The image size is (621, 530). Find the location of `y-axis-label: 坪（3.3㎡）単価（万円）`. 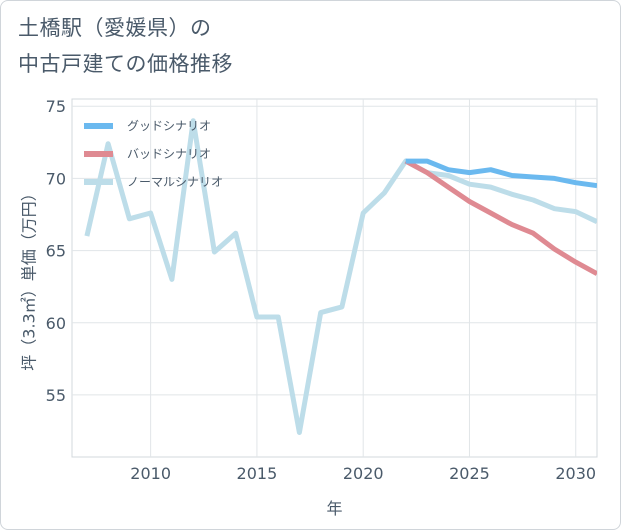

y-axis-label: 坪（3.3㎡）単価（万円） is located at coordinates (29, 277).